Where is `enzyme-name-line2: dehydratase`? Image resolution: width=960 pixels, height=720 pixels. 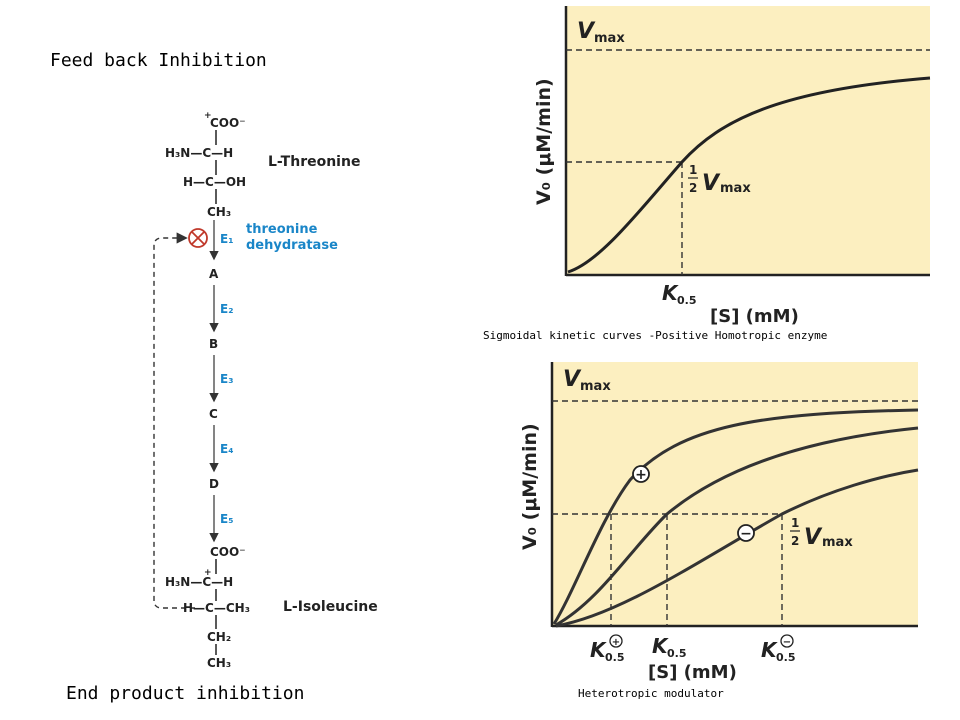 enzyme-name-line2: dehydratase is located at coordinates (292, 245).